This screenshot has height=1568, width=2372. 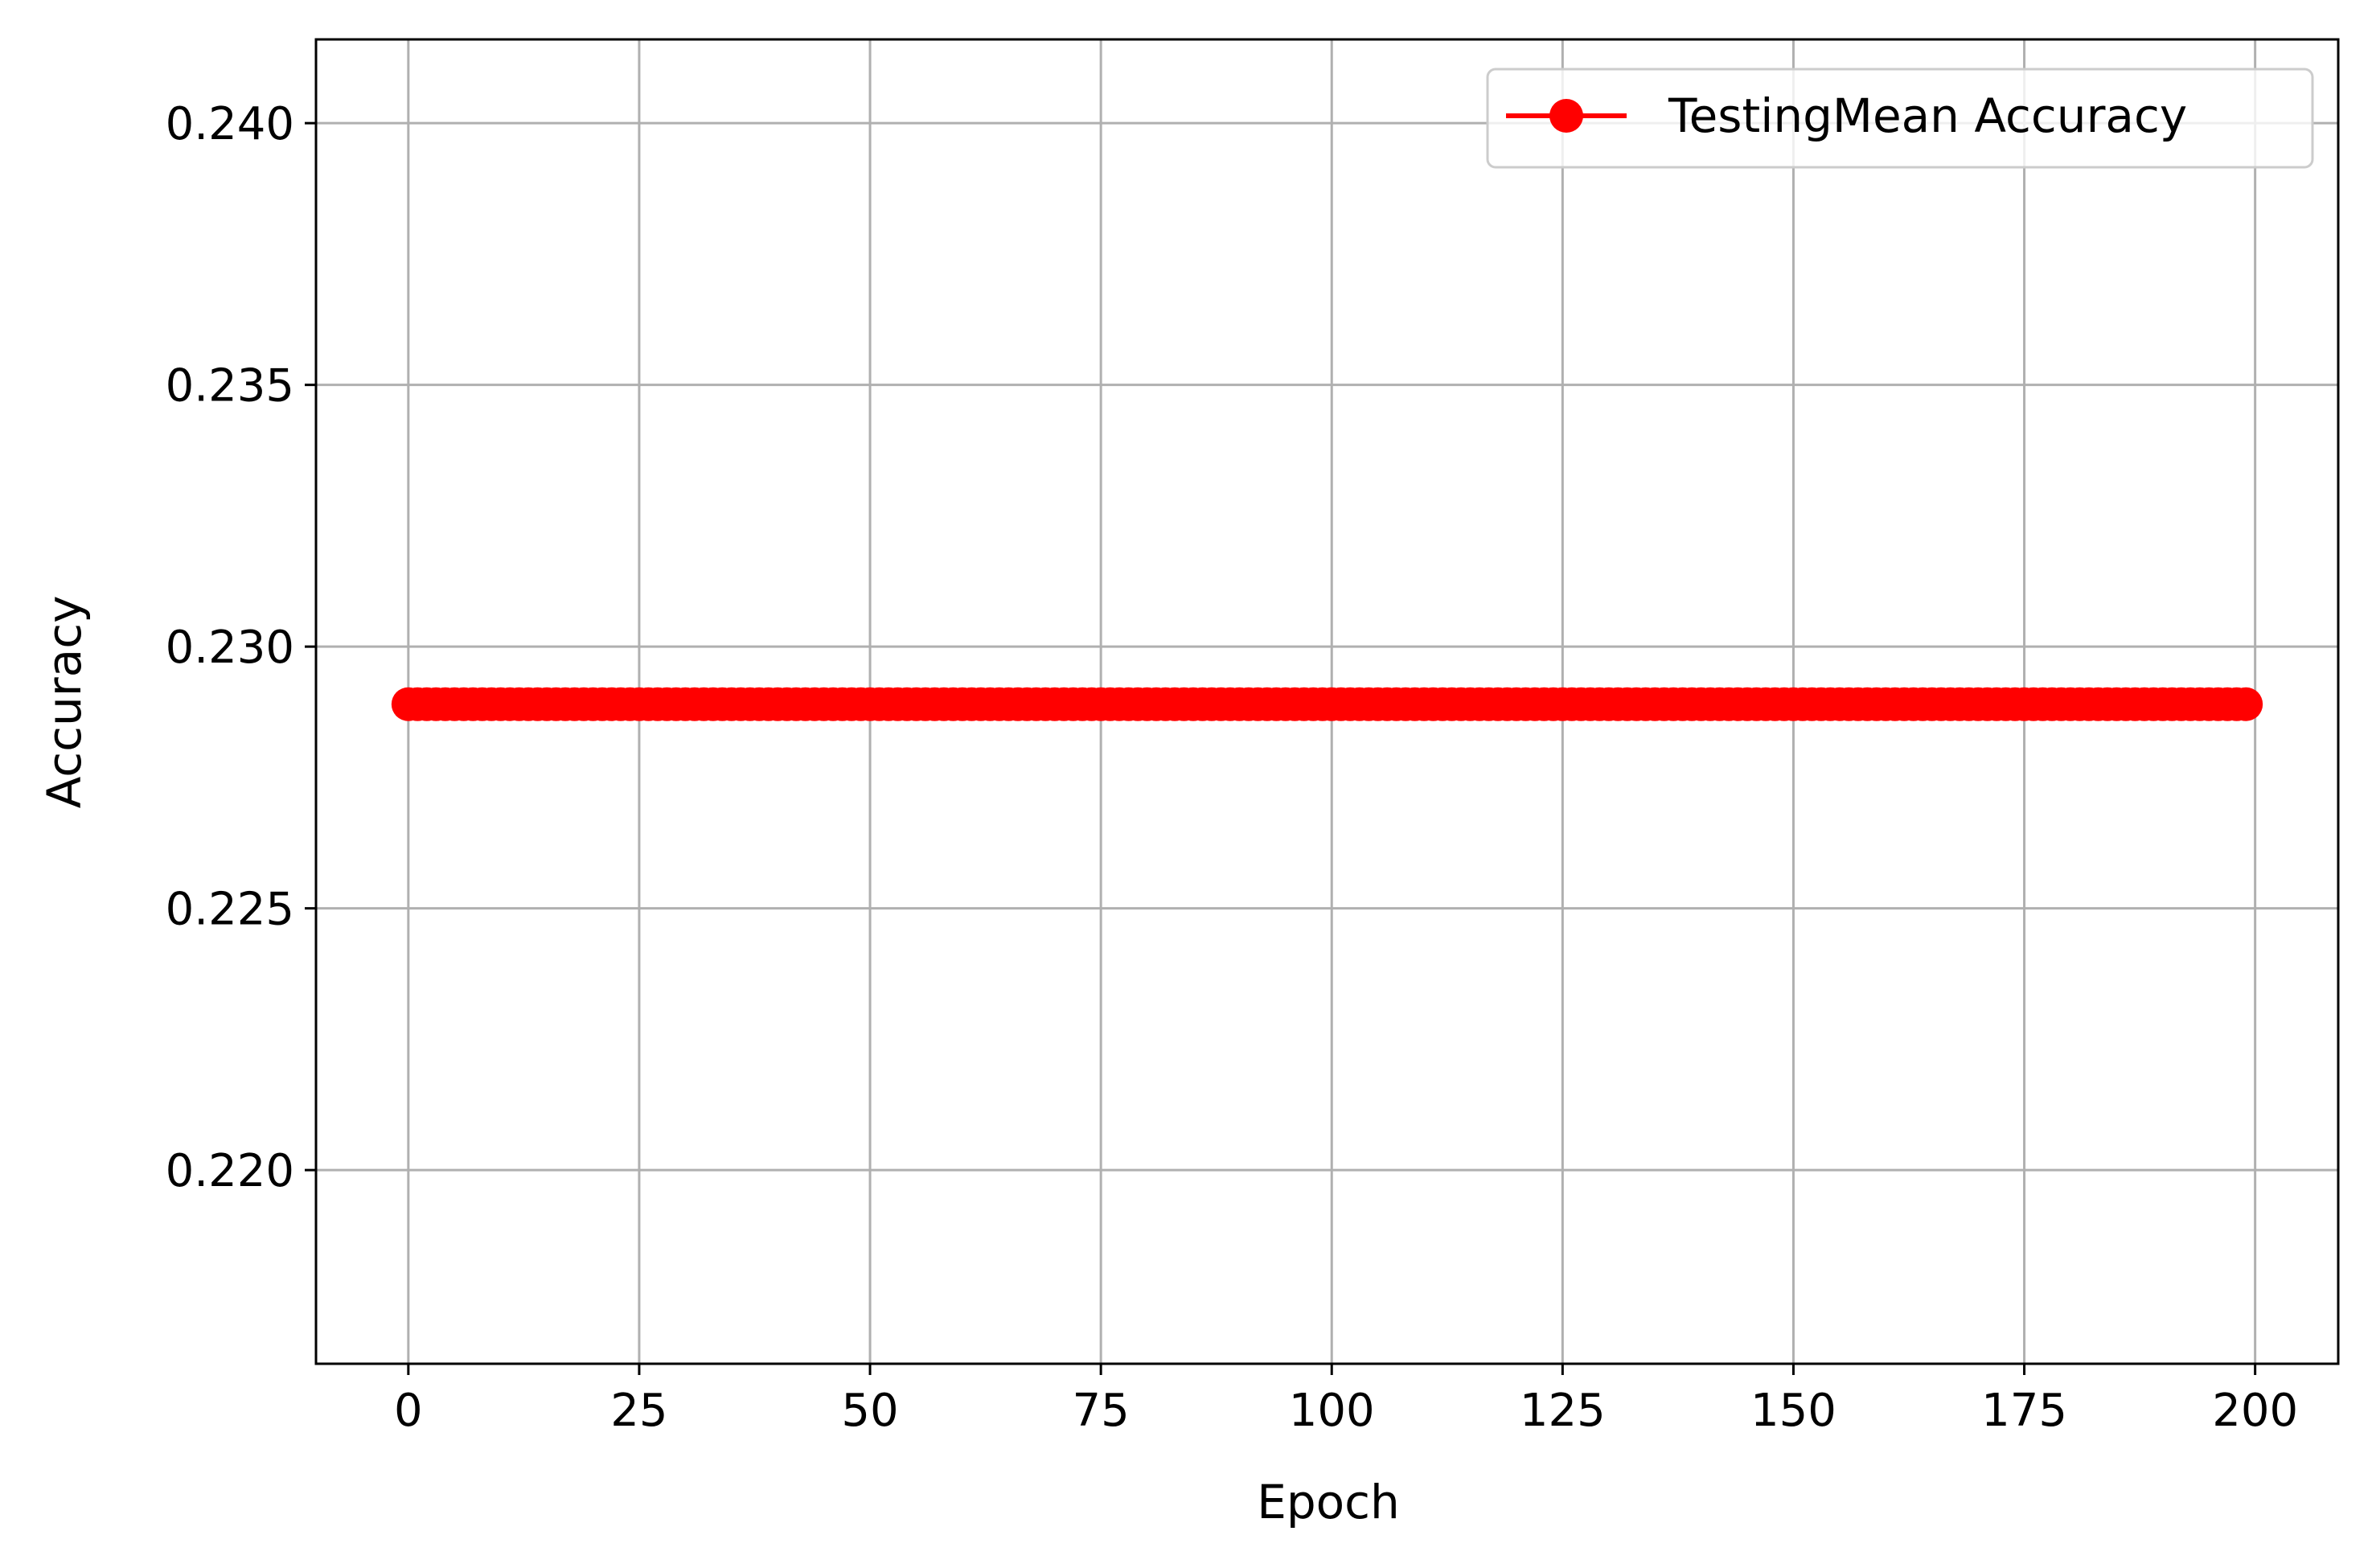 What do you see at coordinates (230, 1171) in the screenshot?
I see `y-tick-label: 0.220` at bounding box center [230, 1171].